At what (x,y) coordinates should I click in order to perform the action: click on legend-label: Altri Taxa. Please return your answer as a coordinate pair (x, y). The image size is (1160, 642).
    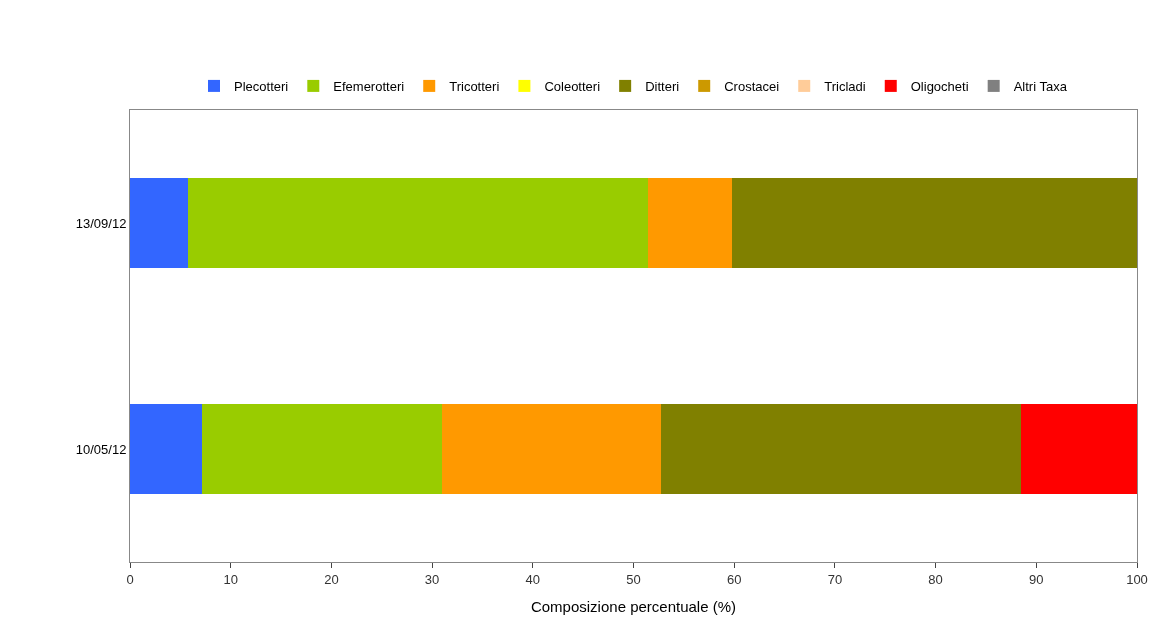
    Looking at the image, I should click on (1040, 86).